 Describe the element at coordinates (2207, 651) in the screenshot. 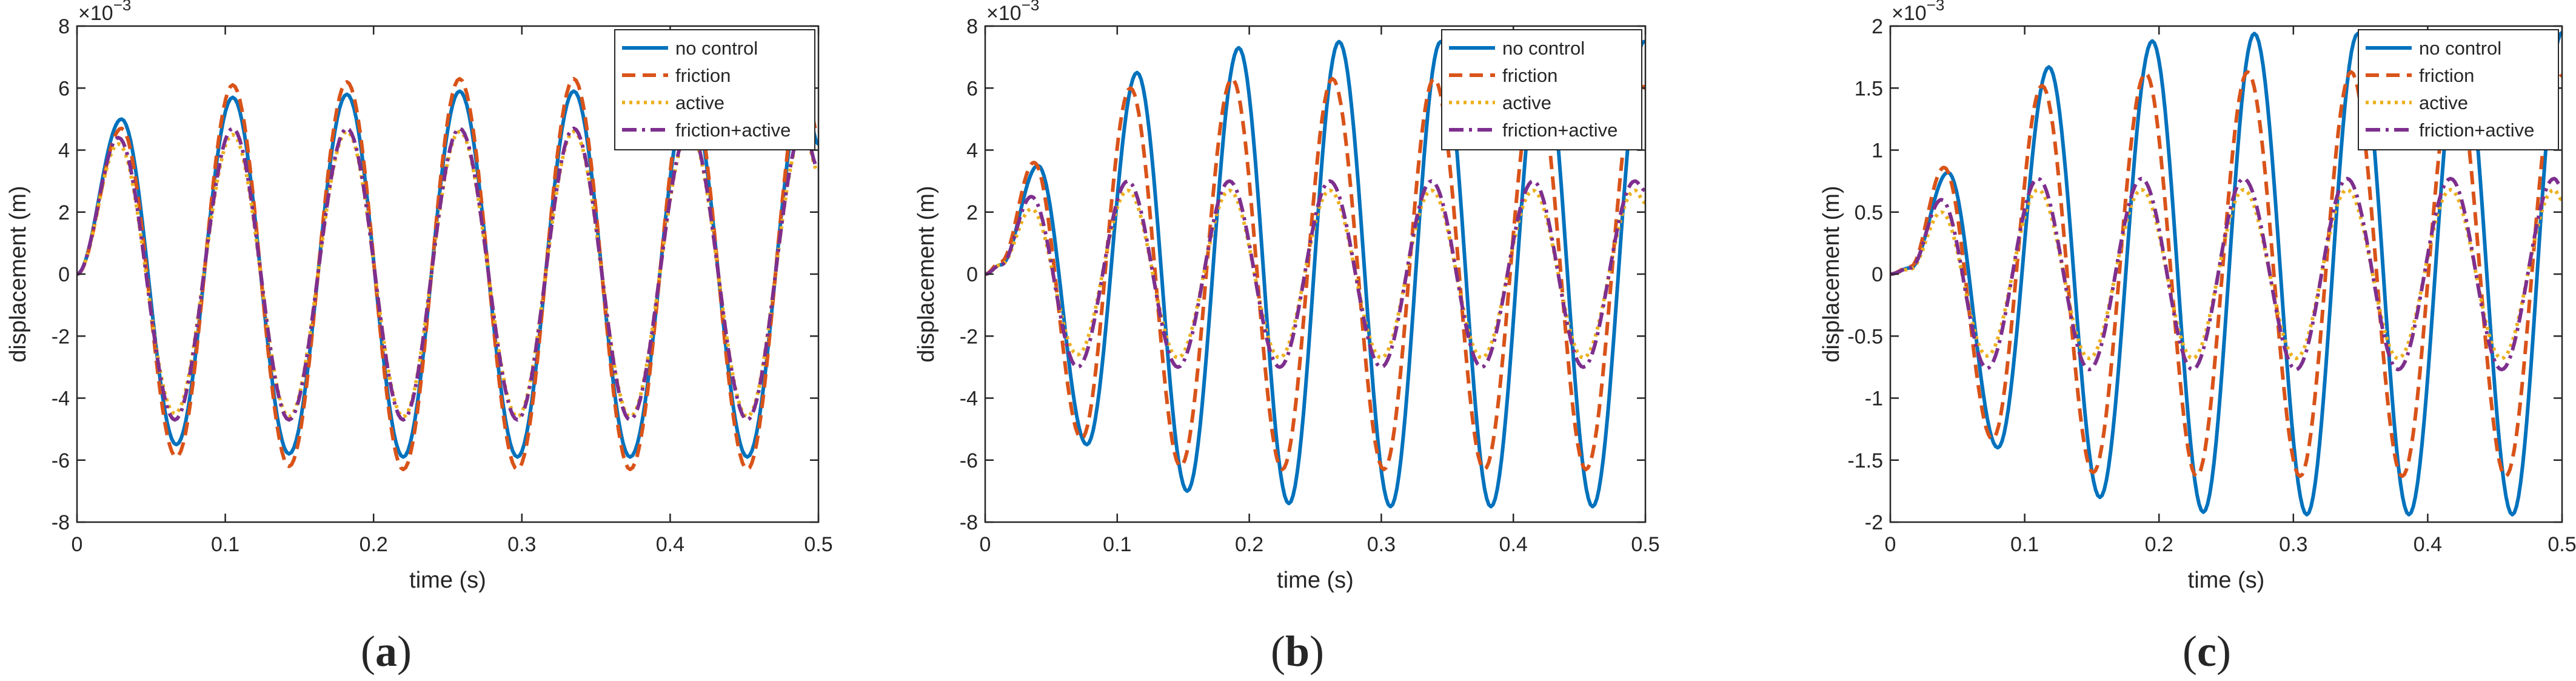

I see `panel-label: (c)` at that location.